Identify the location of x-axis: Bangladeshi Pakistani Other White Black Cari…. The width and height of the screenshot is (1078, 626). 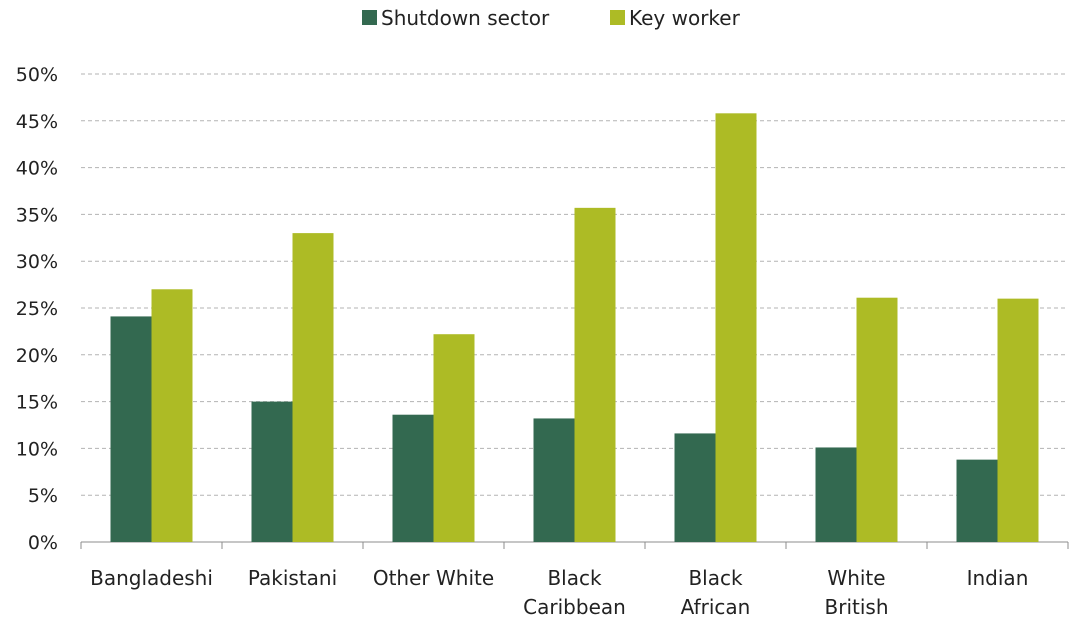
(574, 580).